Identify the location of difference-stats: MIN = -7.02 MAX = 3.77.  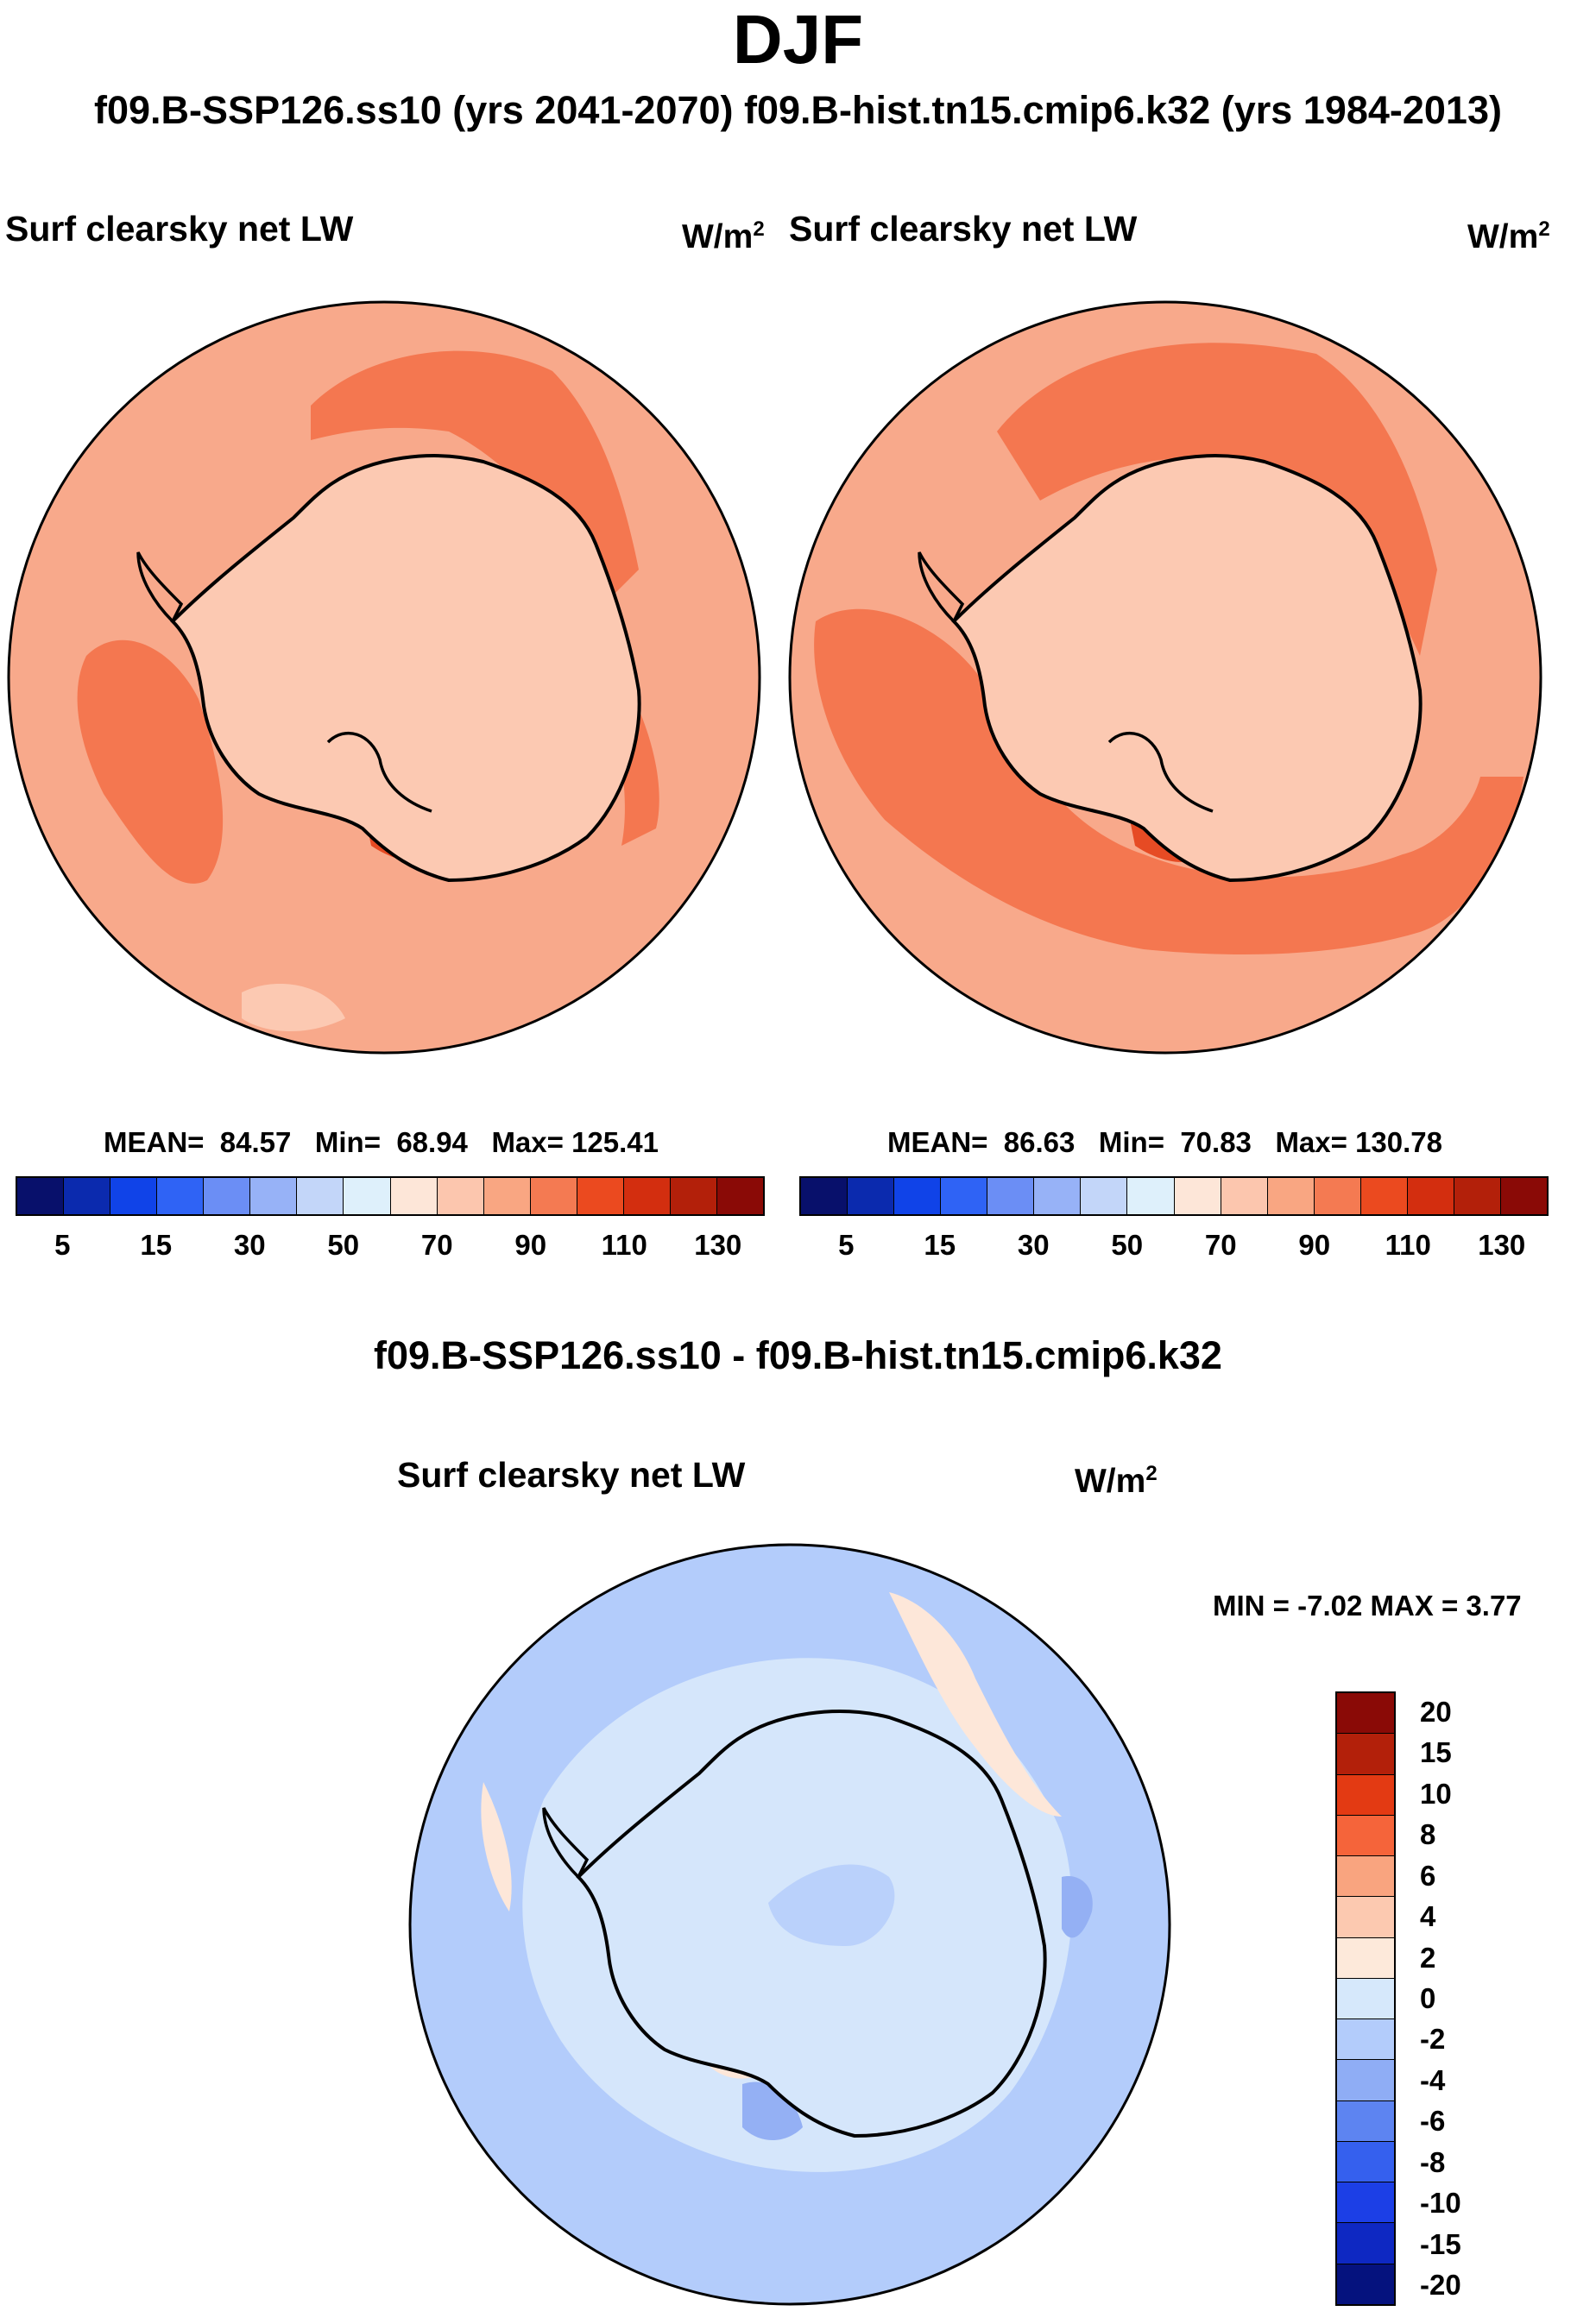
(1367, 1606).